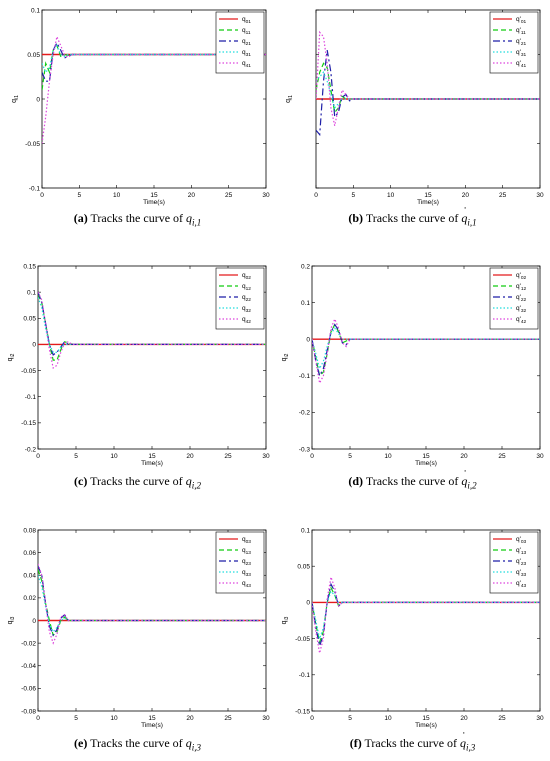 Image resolution: width=550 pixels, height=761 pixels. I want to click on legend-label: q'41, so click(521, 64).